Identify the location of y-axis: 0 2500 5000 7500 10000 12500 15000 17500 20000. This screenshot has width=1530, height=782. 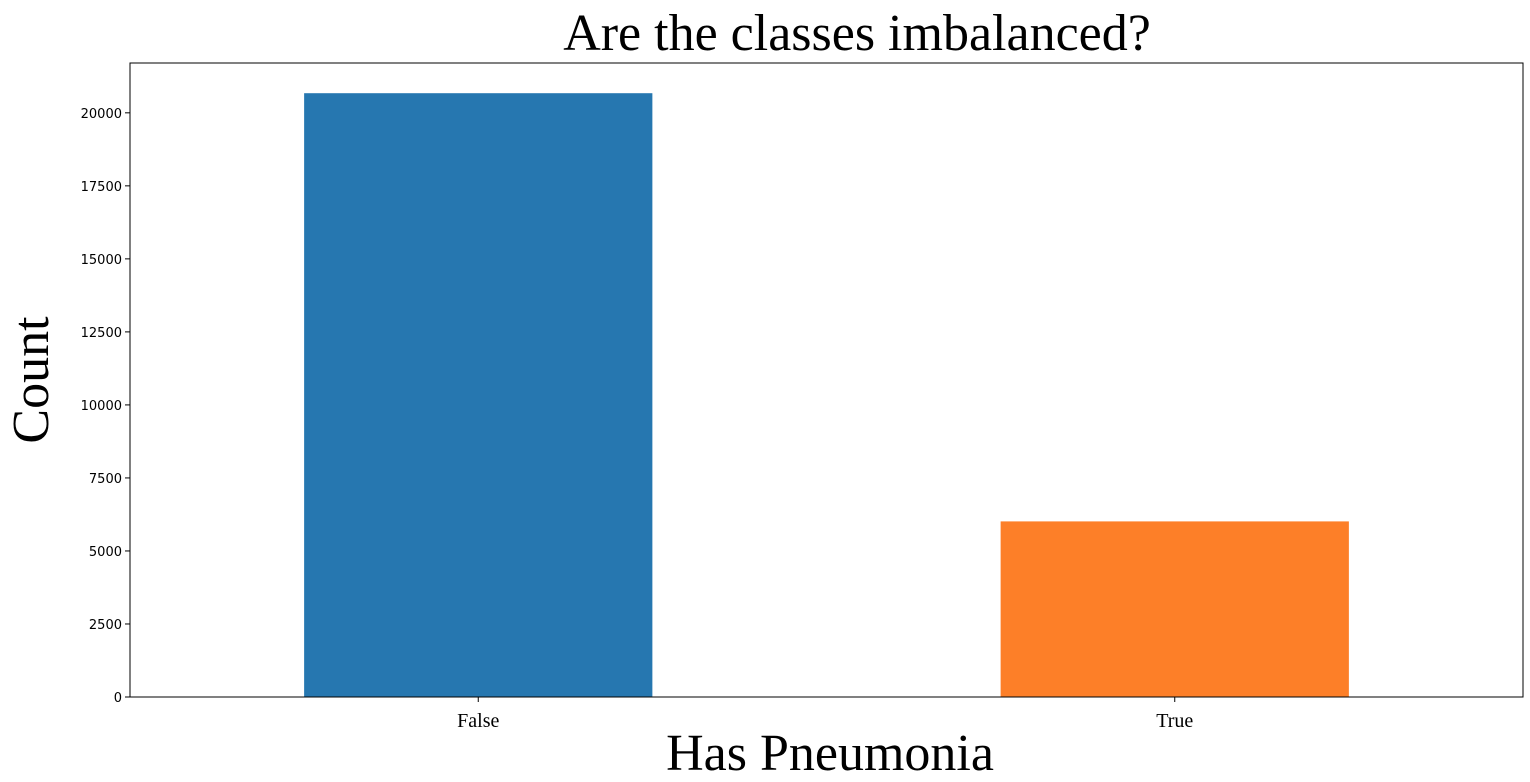
(105, 406).